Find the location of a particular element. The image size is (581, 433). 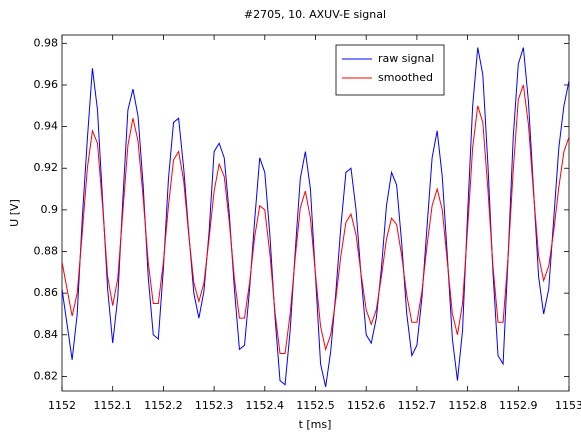

y-tick-label: 0.84 is located at coordinates (46, 334).